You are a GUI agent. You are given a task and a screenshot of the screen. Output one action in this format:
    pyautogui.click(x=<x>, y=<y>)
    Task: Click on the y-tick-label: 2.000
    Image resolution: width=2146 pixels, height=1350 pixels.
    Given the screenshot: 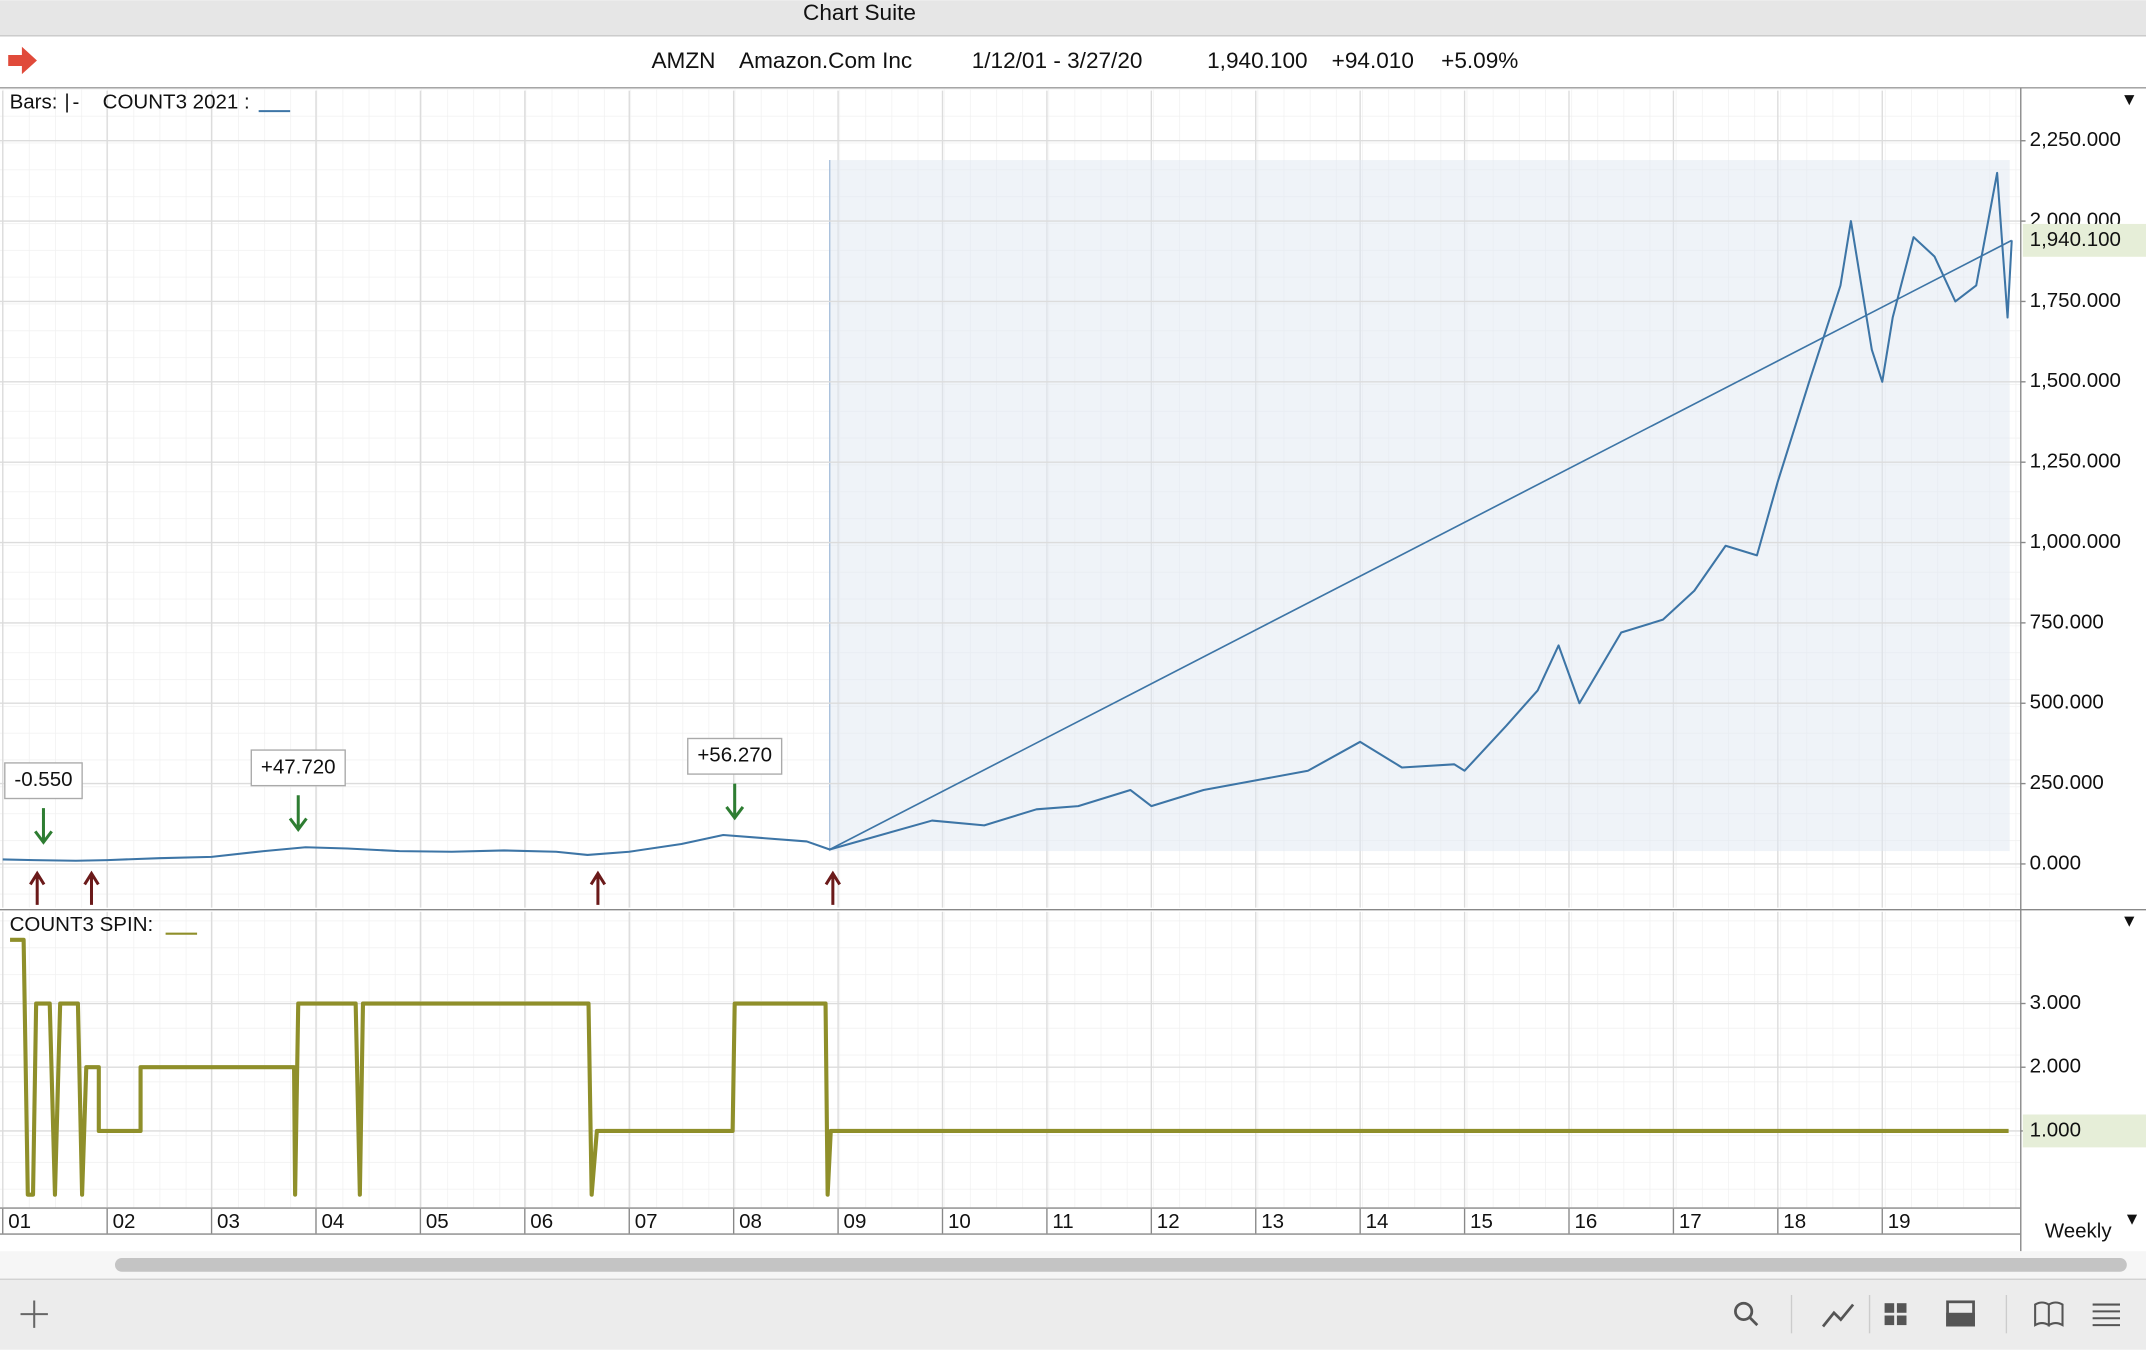 What is the action you would take?
    pyautogui.click(x=2055, y=1066)
    